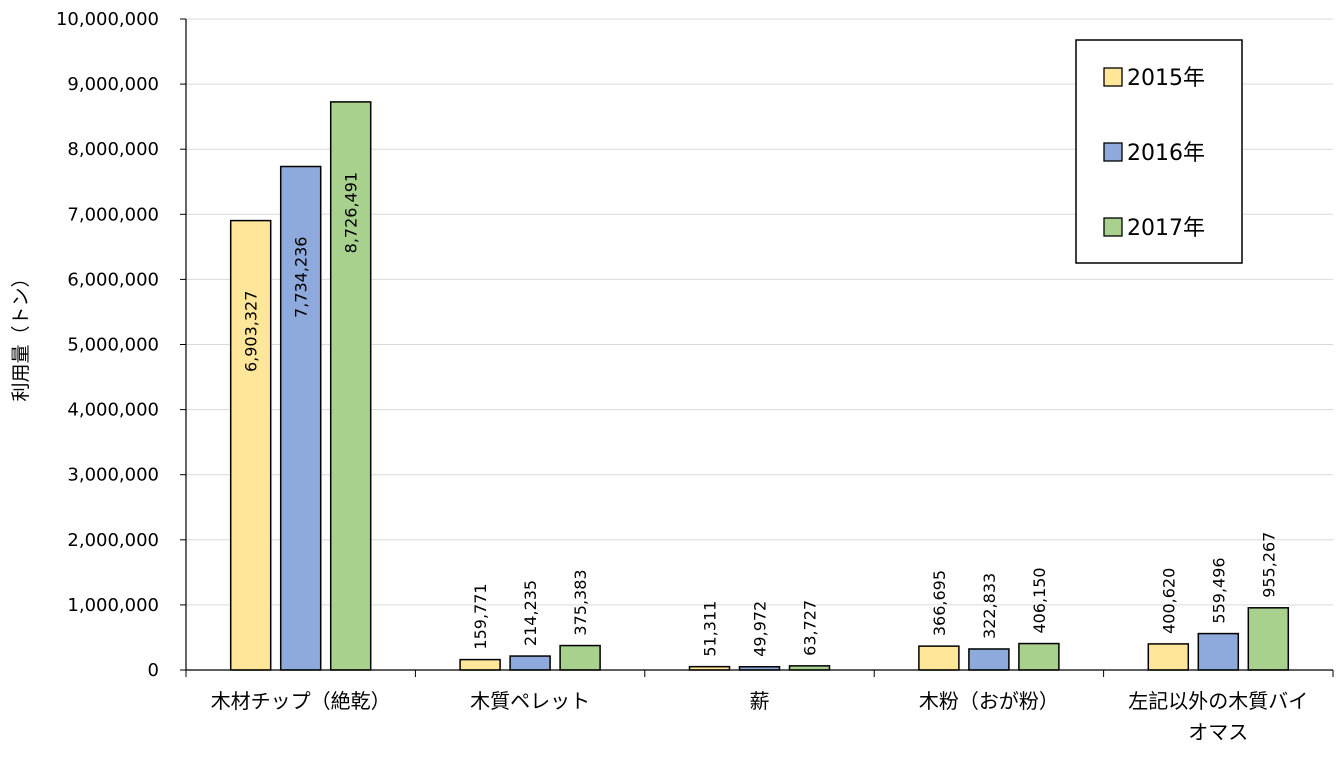  I want to click on x-tick-label: オマス, so click(1218, 732).